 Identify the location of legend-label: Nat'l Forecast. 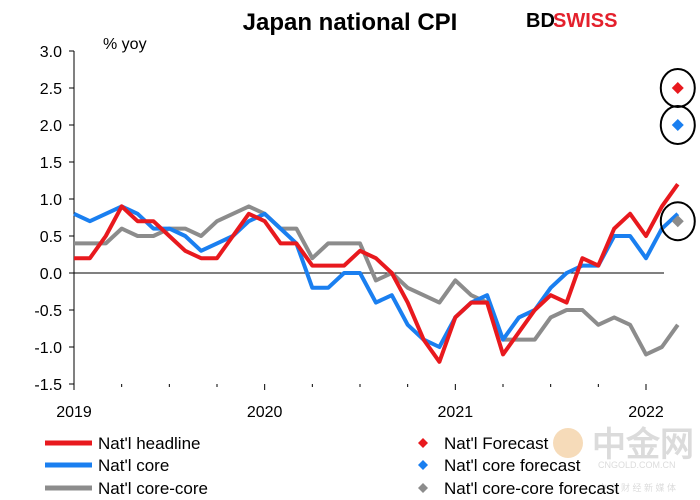
(496, 443).